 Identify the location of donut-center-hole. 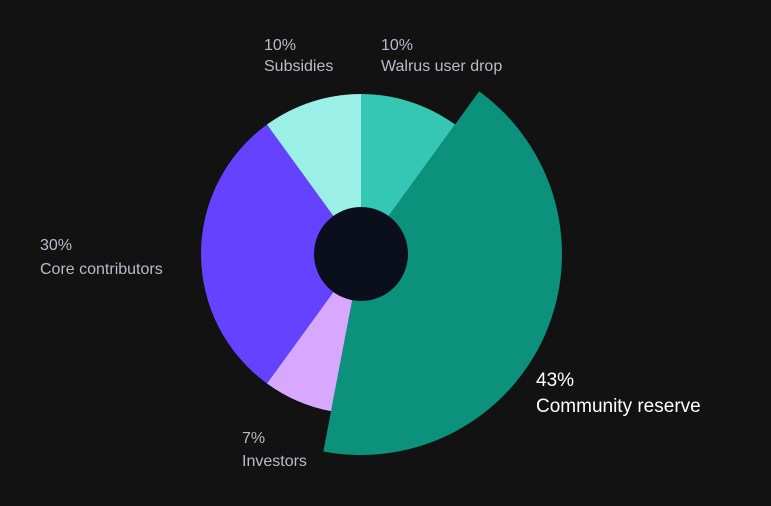
(361, 254).